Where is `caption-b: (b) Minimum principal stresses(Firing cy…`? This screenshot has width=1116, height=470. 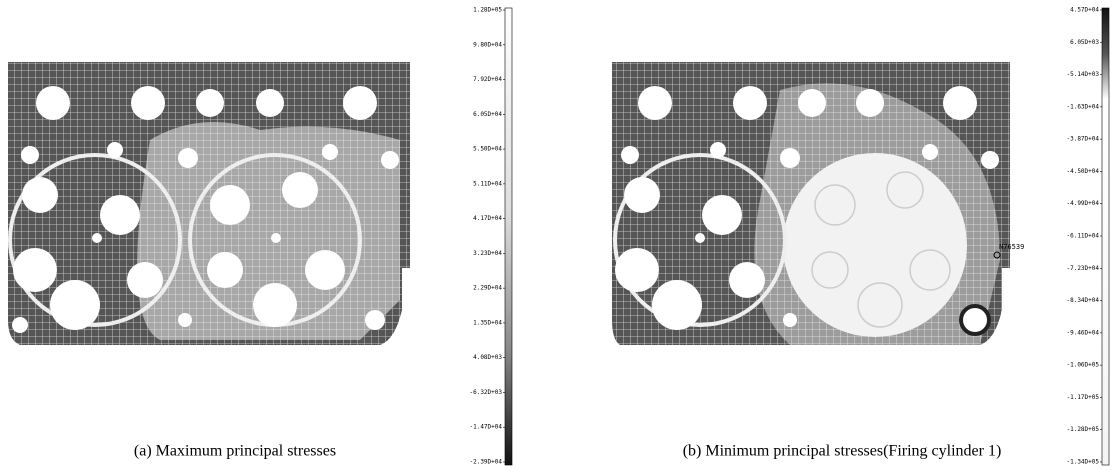
caption-b: (b) Minimum principal stresses(Firing cy… is located at coordinates (842, 451).